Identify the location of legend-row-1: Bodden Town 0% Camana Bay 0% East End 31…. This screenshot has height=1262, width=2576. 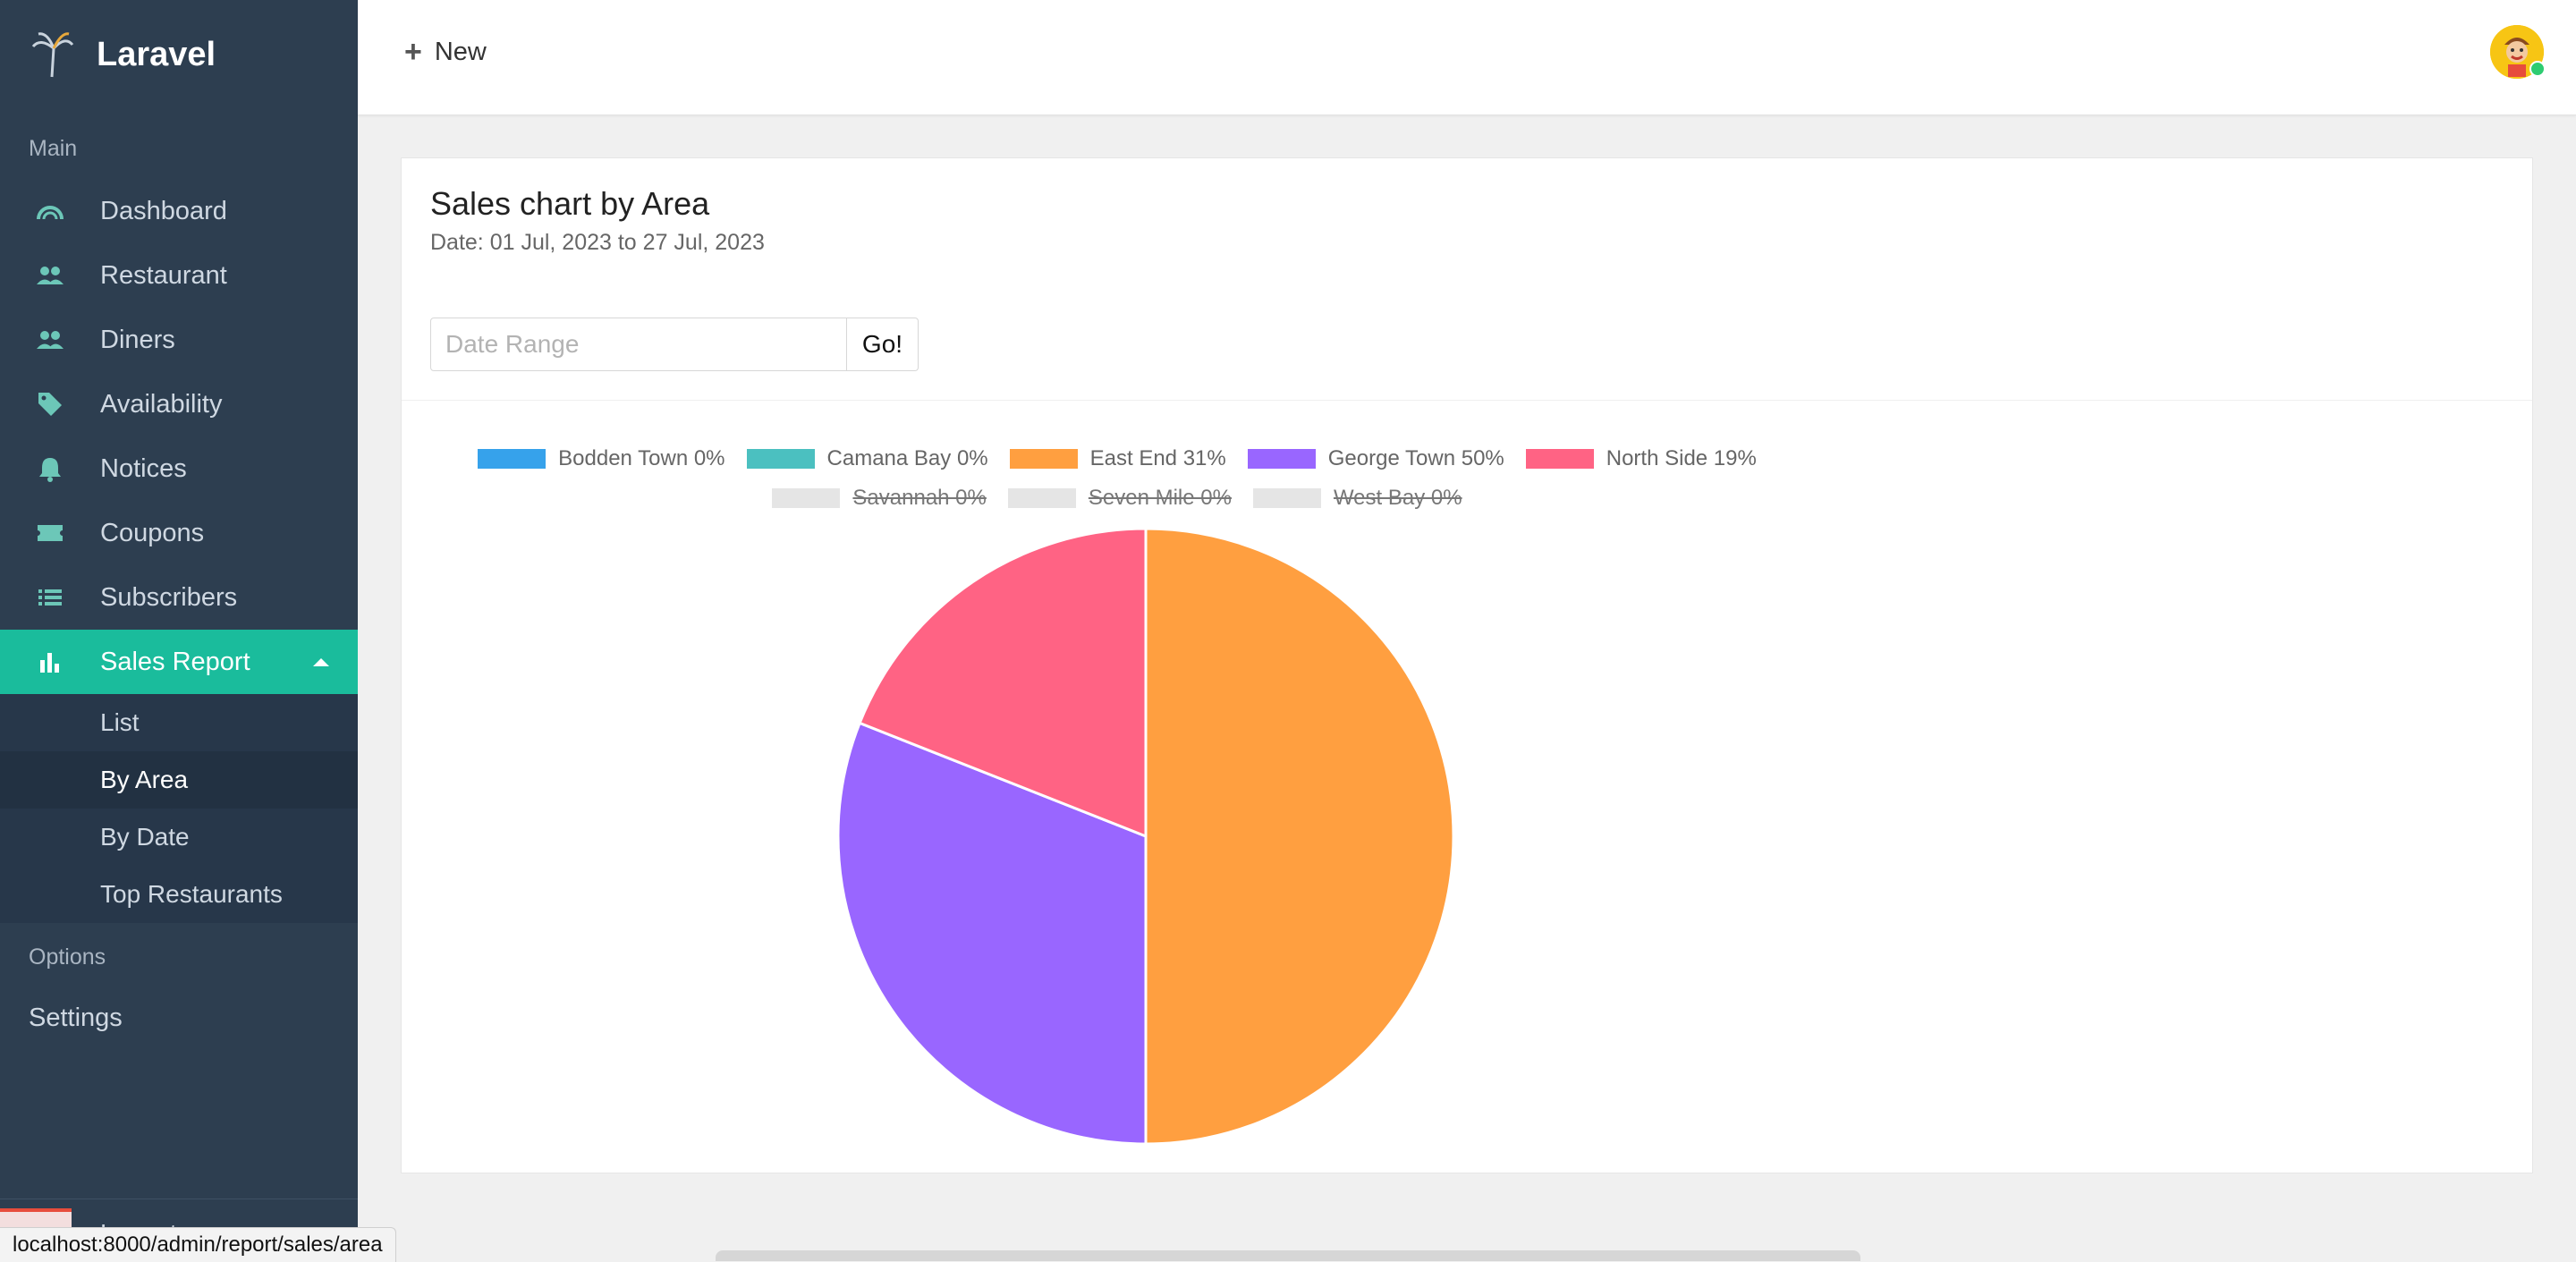
(1117, 458).